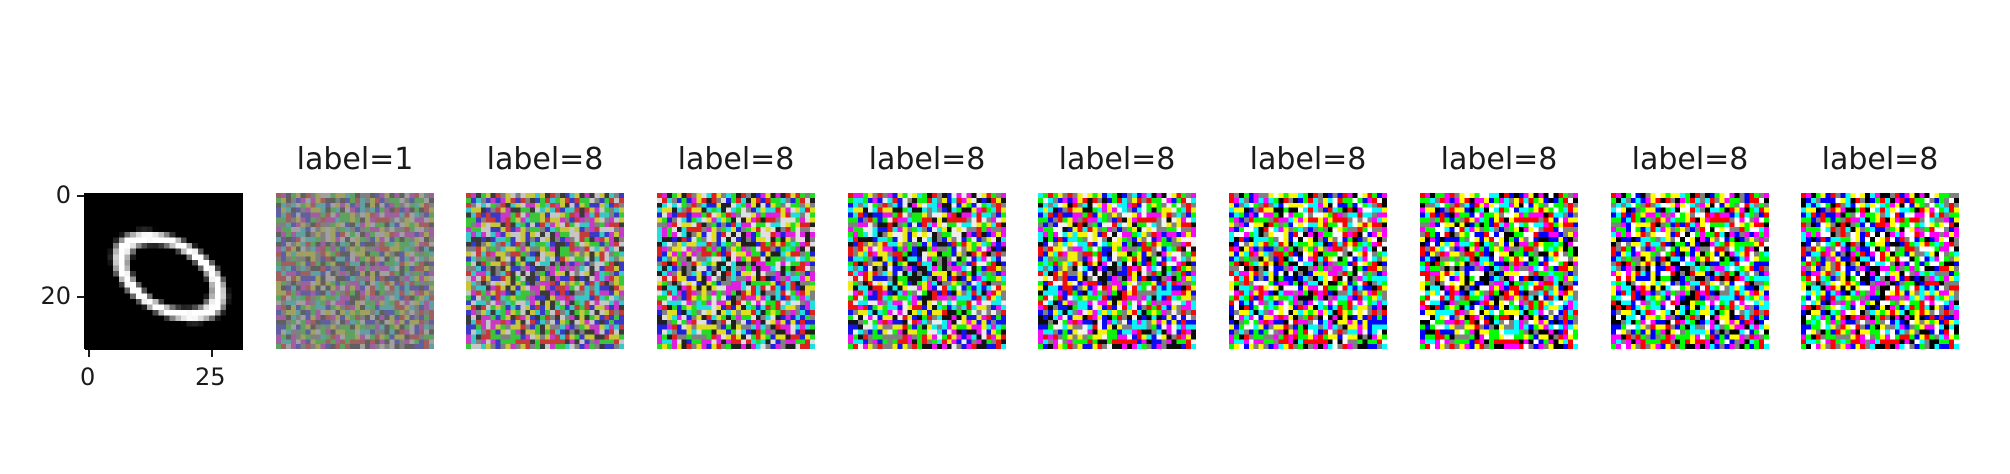  I want to click on y-tick-label: 0, so click(63, 195).